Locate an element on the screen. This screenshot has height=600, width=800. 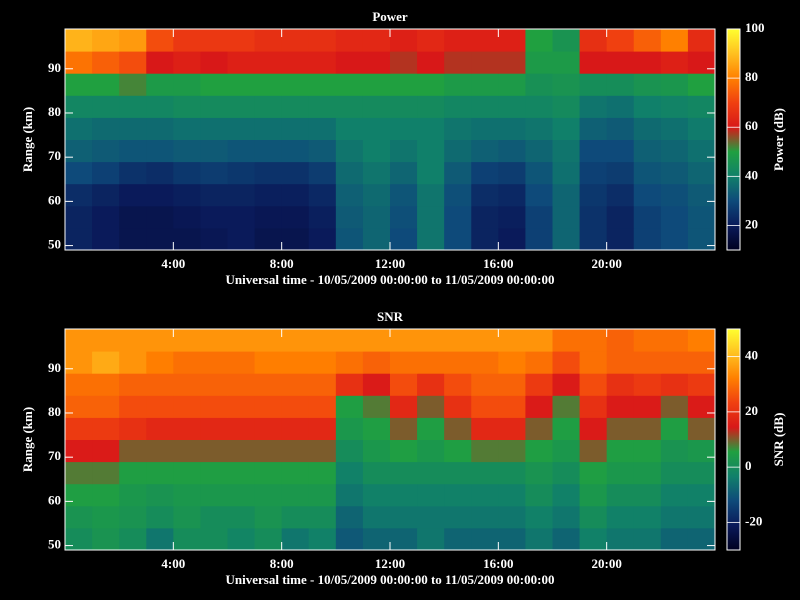
y-tick-label: 60 is located at coordinates (54, 199).